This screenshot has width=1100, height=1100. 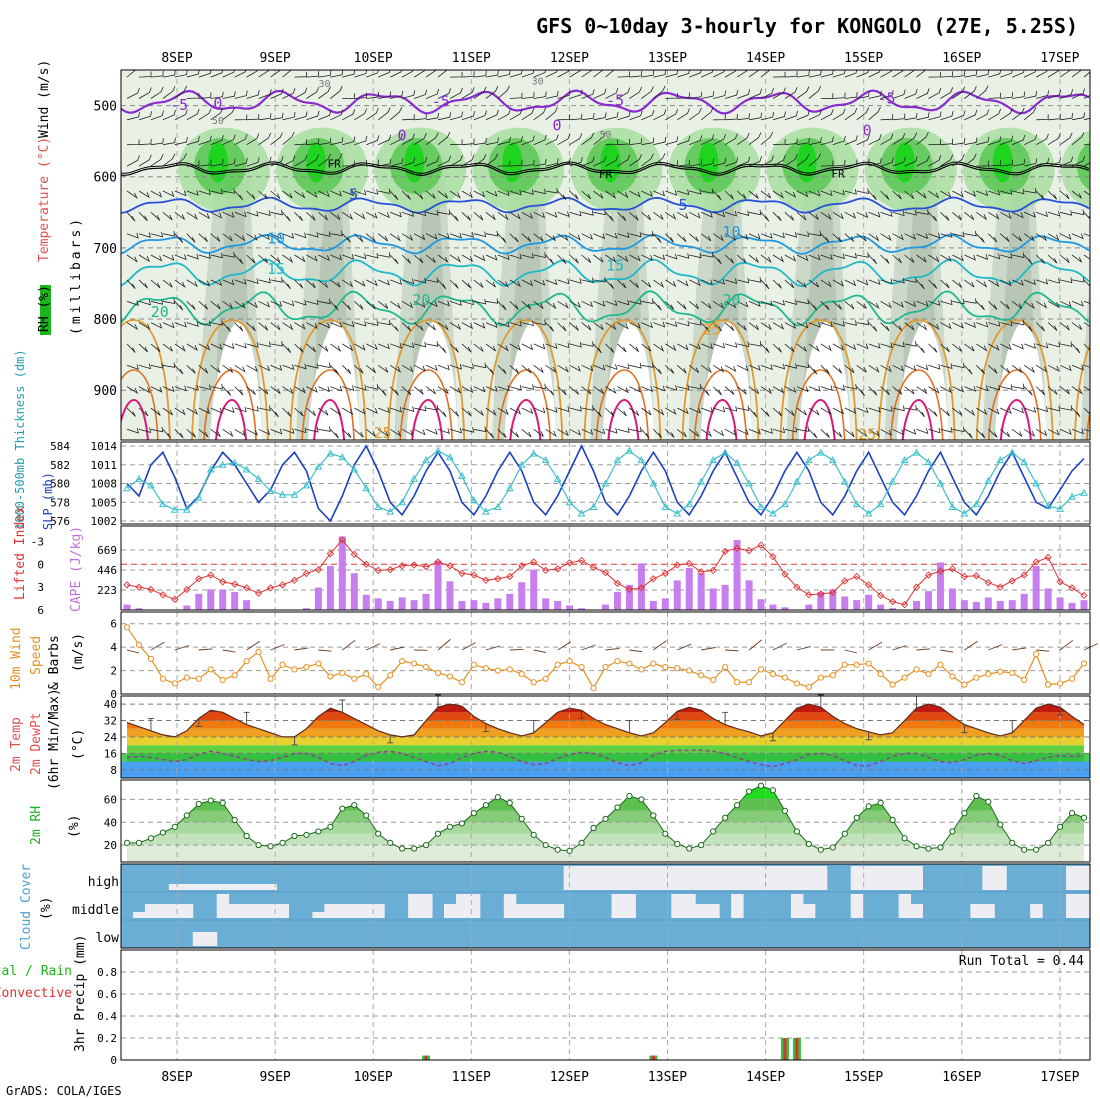 I want to click on isotherm-label: 0, so click(x=401, y=135).